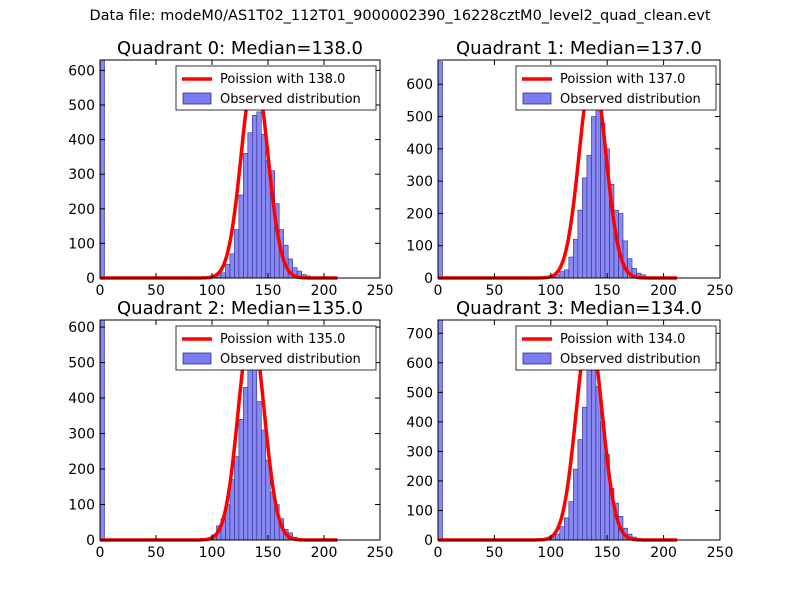 The image size is (800, 600). Describe the element at coordinates (282, 339) in the screenshot. I see `legend-entry-poisson: Poission with 135.0` at that location.